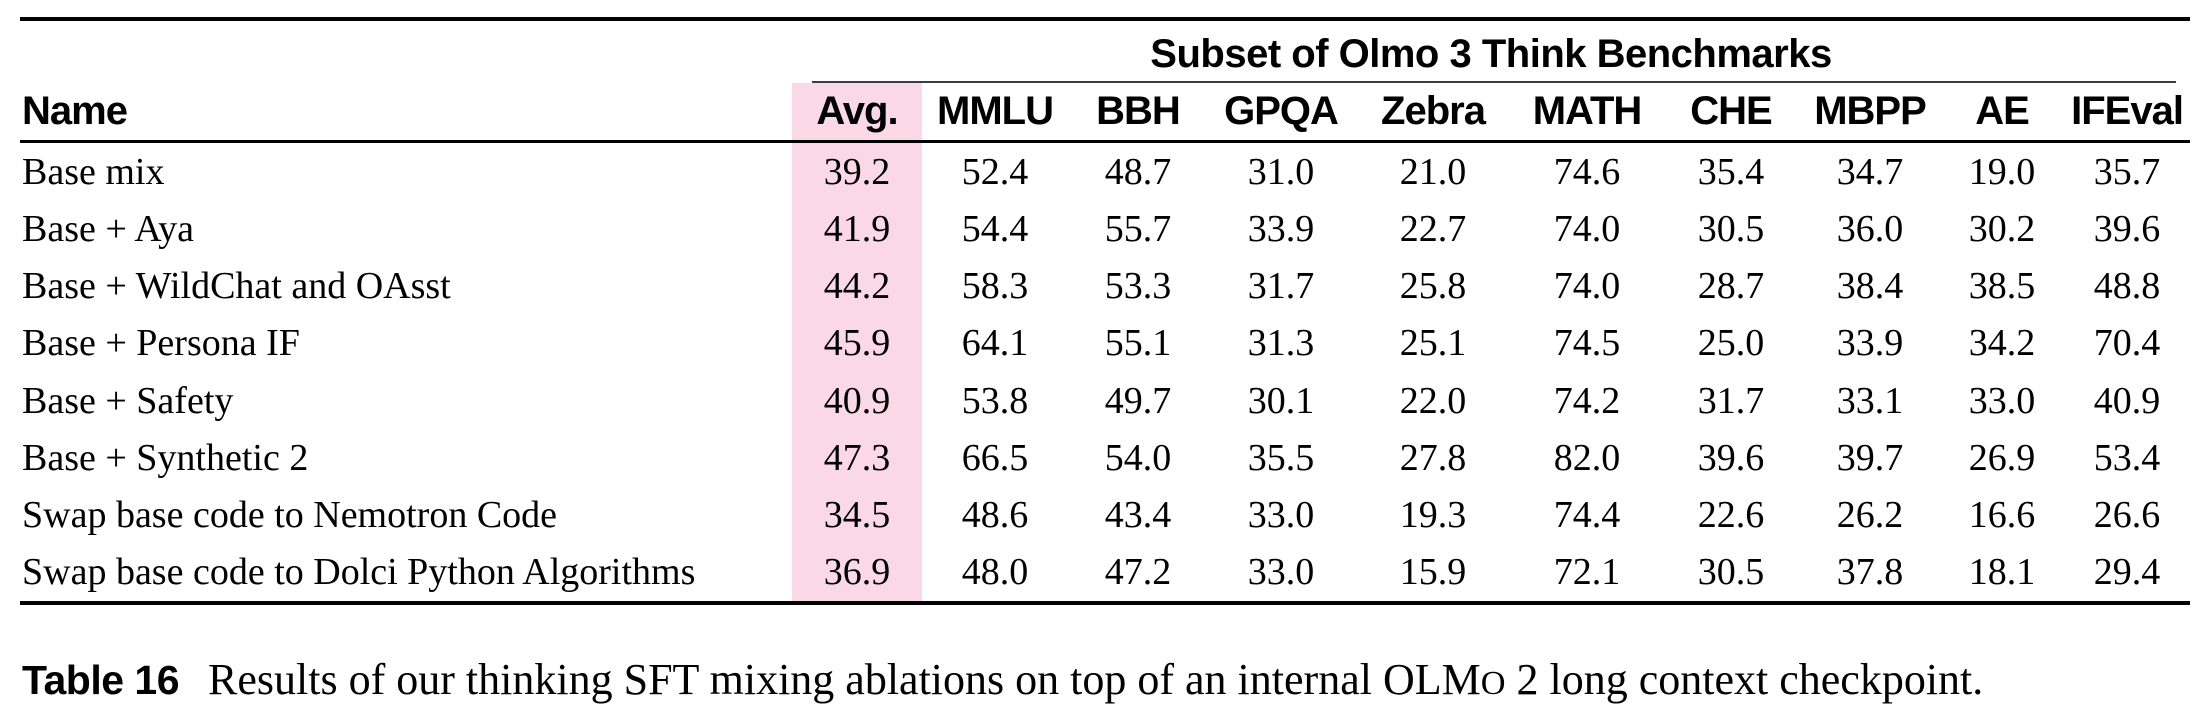 The image size is (2208, 719). Describe the element at coordinates (1731, 515) in the screenshot. I see `value-cell: 22.6` at that location.